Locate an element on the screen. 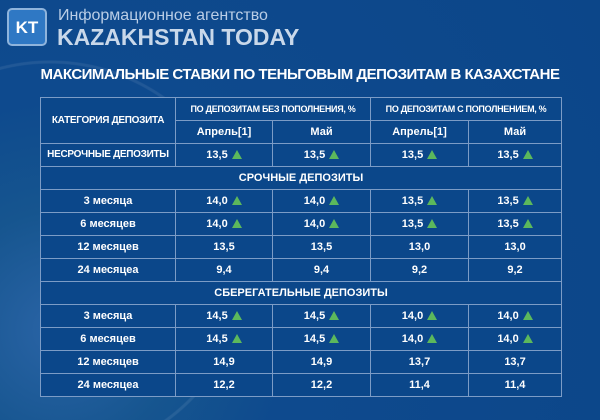  table-row: 24 месяцеа 9,4 9,4 9,2 9,2 is located at coordinates (301, 270).